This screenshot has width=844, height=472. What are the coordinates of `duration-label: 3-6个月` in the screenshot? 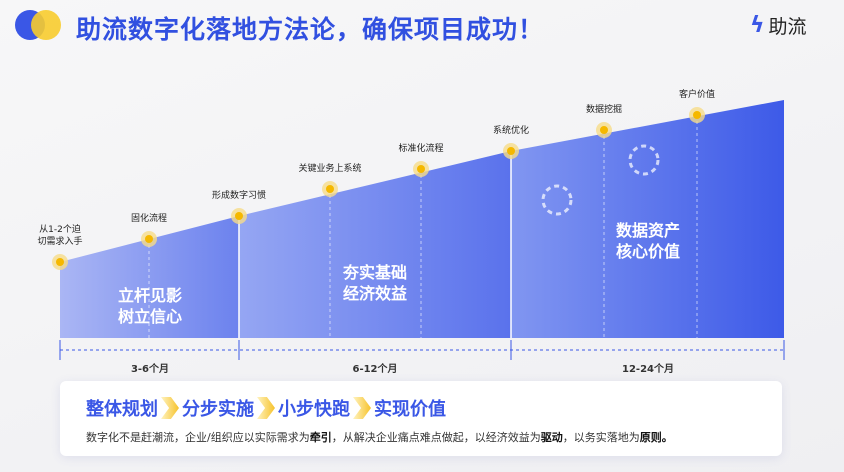 It's located at (150, 368).